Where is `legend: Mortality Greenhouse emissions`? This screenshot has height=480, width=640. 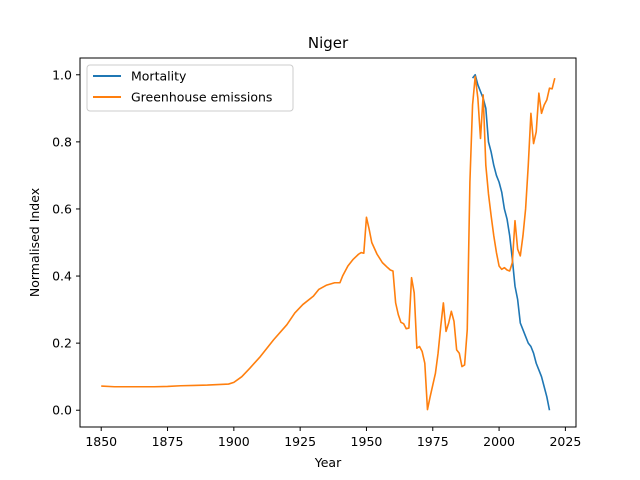
legend: Mortality Greenhouse emissions is located at coordinates (190, 88).